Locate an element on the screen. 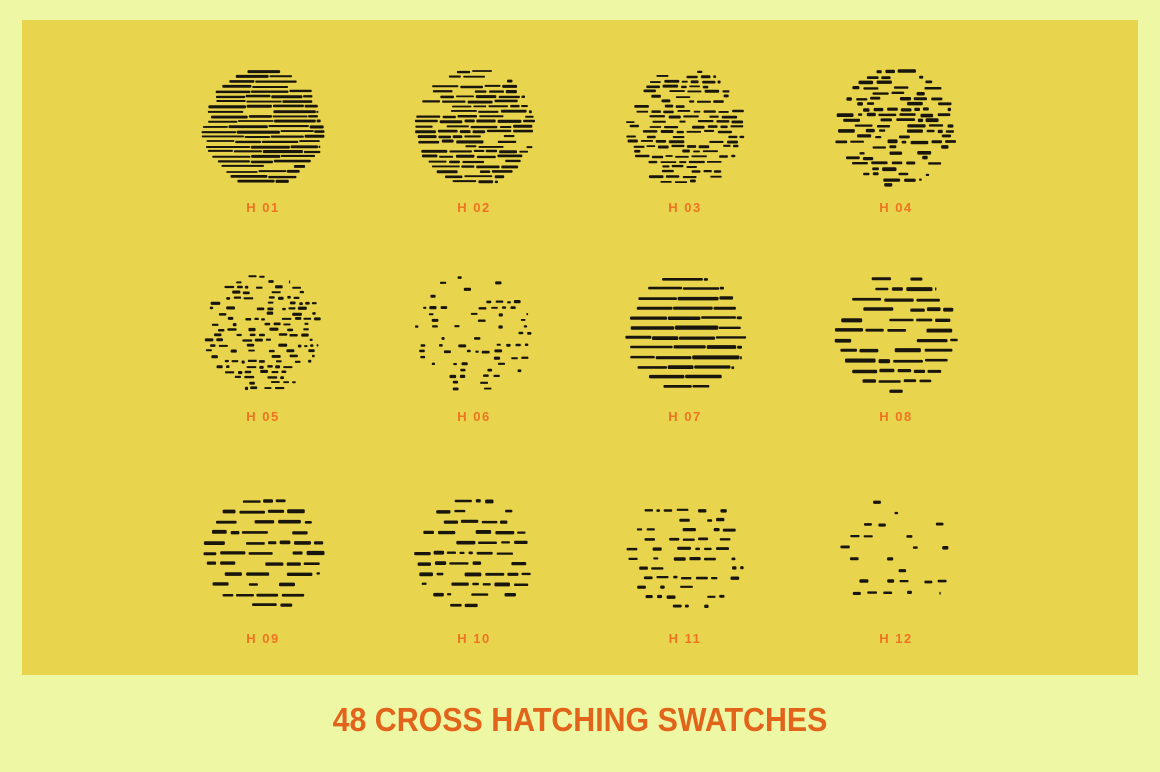 The height and width of the screenshot is (772, 1160). swatch-label-h05: H 05 is located at coordinates (263, 416).